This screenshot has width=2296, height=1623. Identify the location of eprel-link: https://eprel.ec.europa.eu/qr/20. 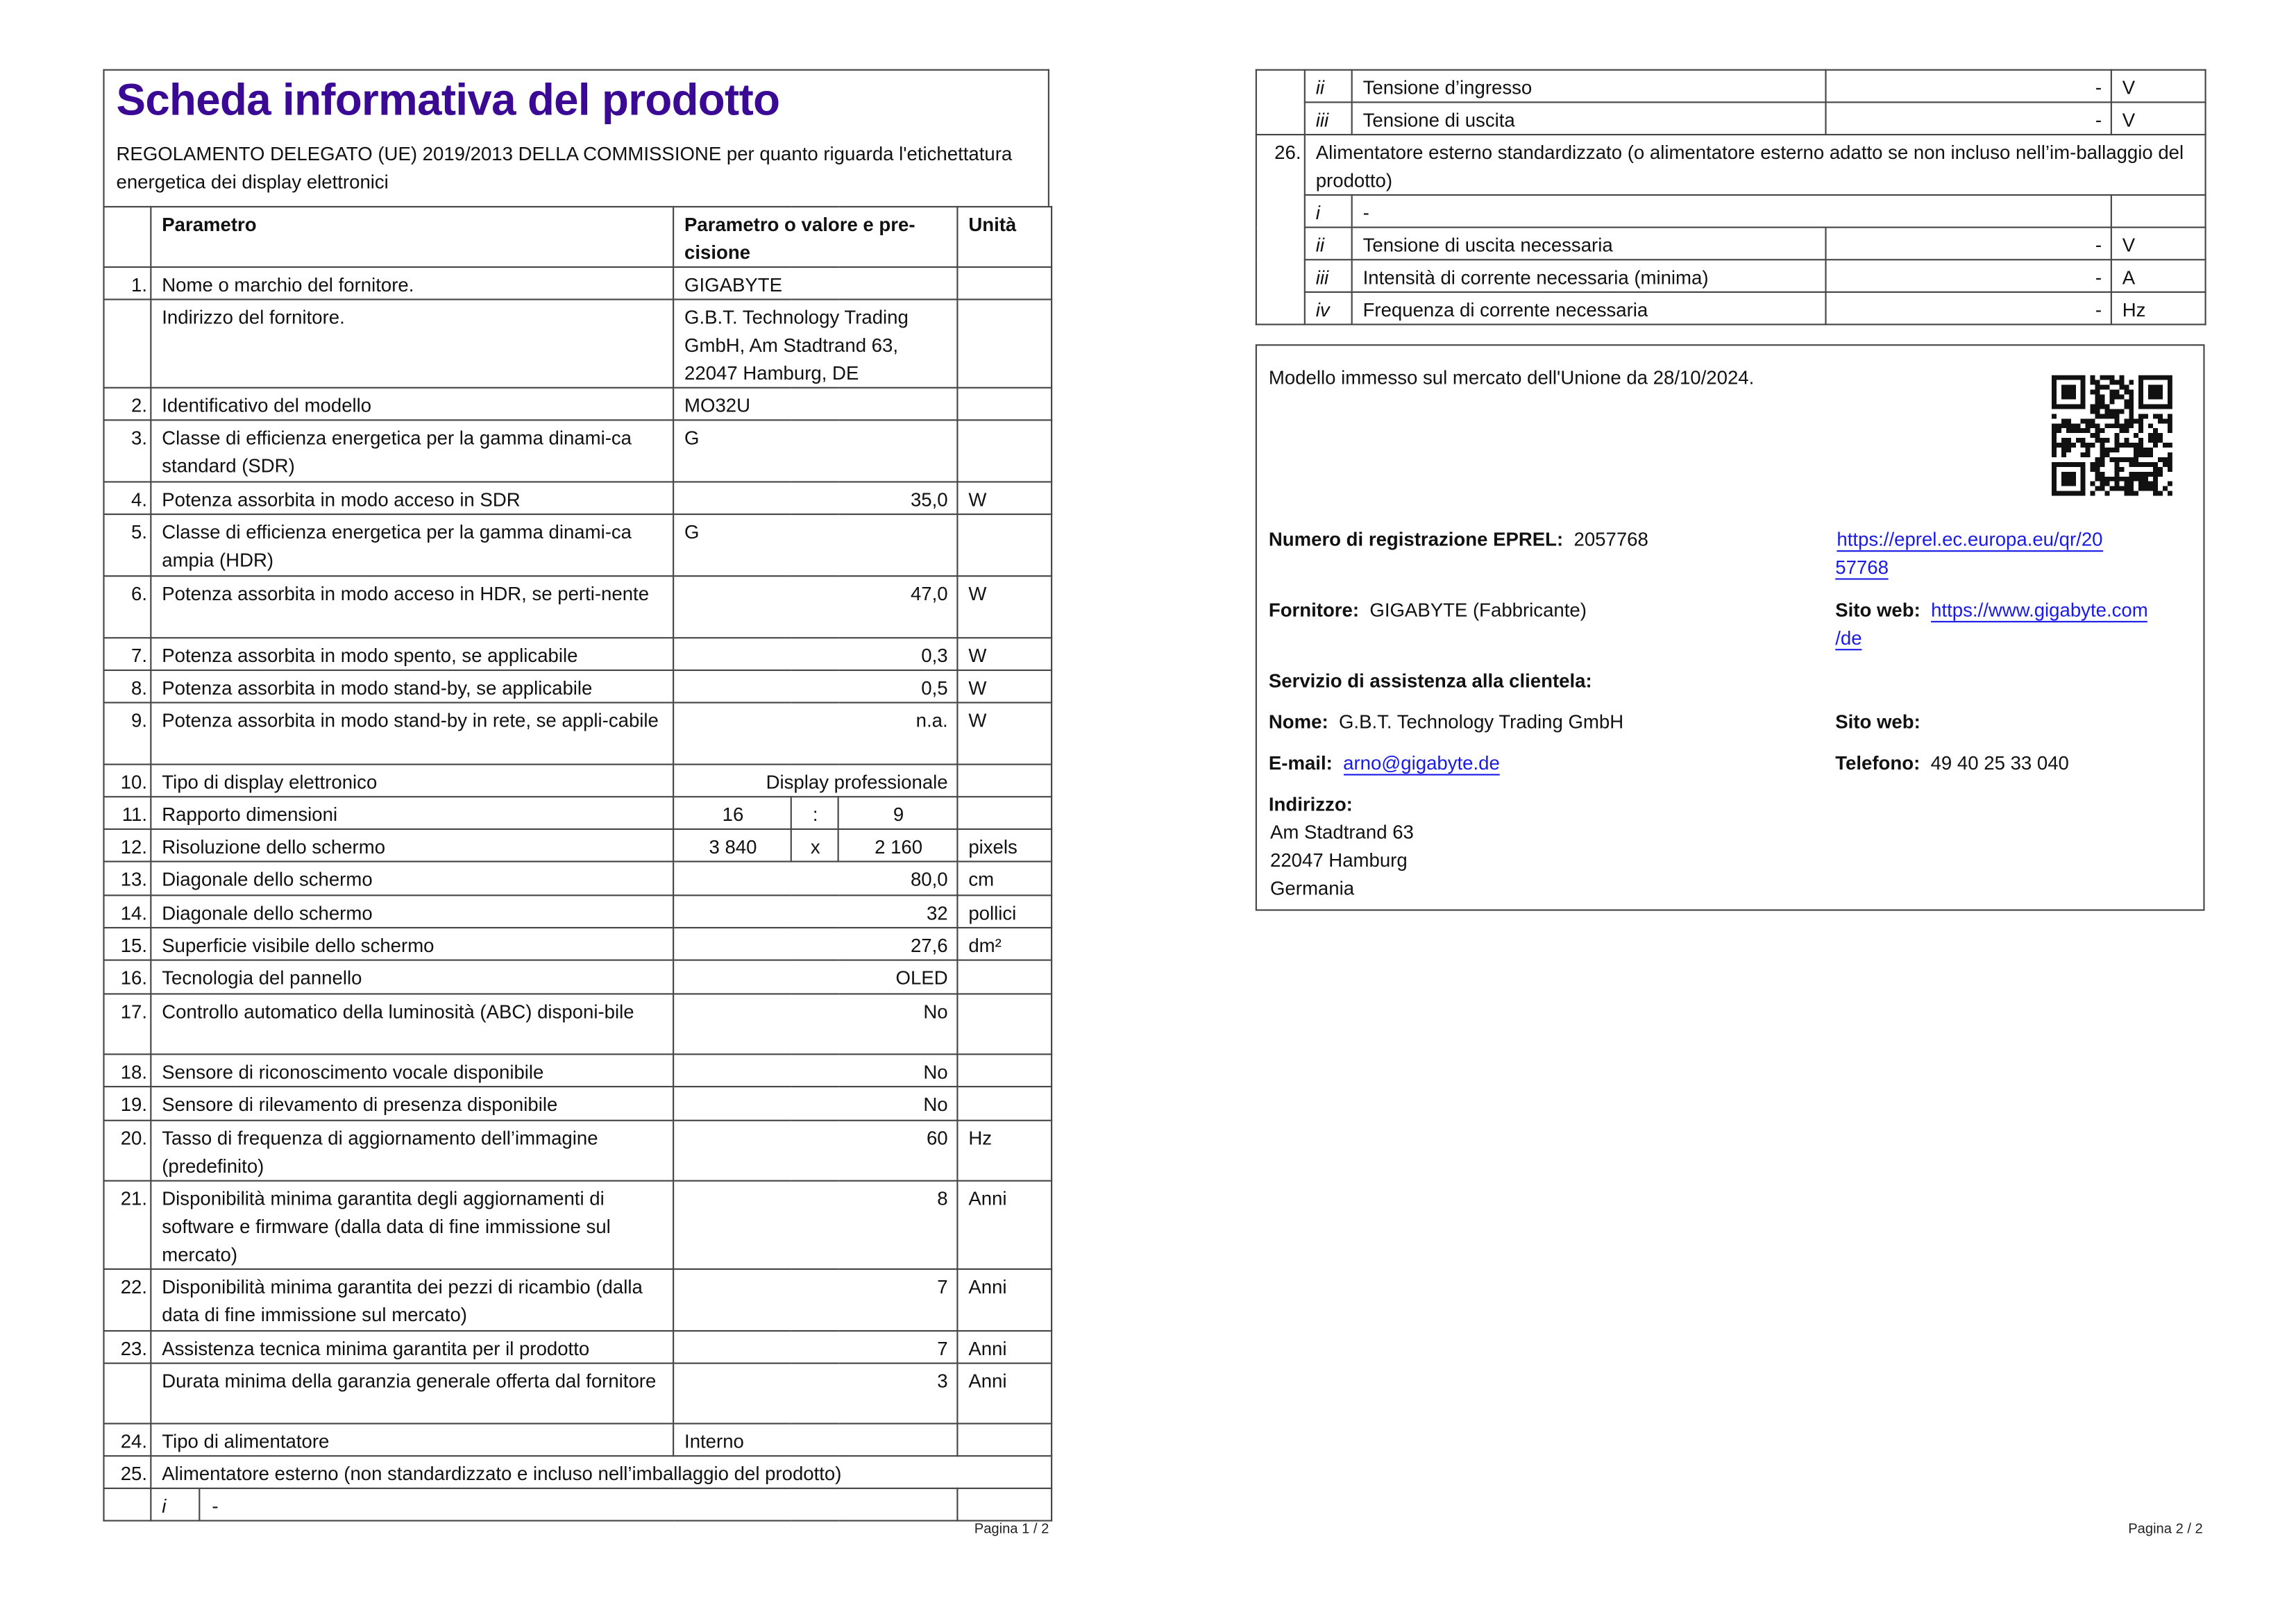
(1970, 540).